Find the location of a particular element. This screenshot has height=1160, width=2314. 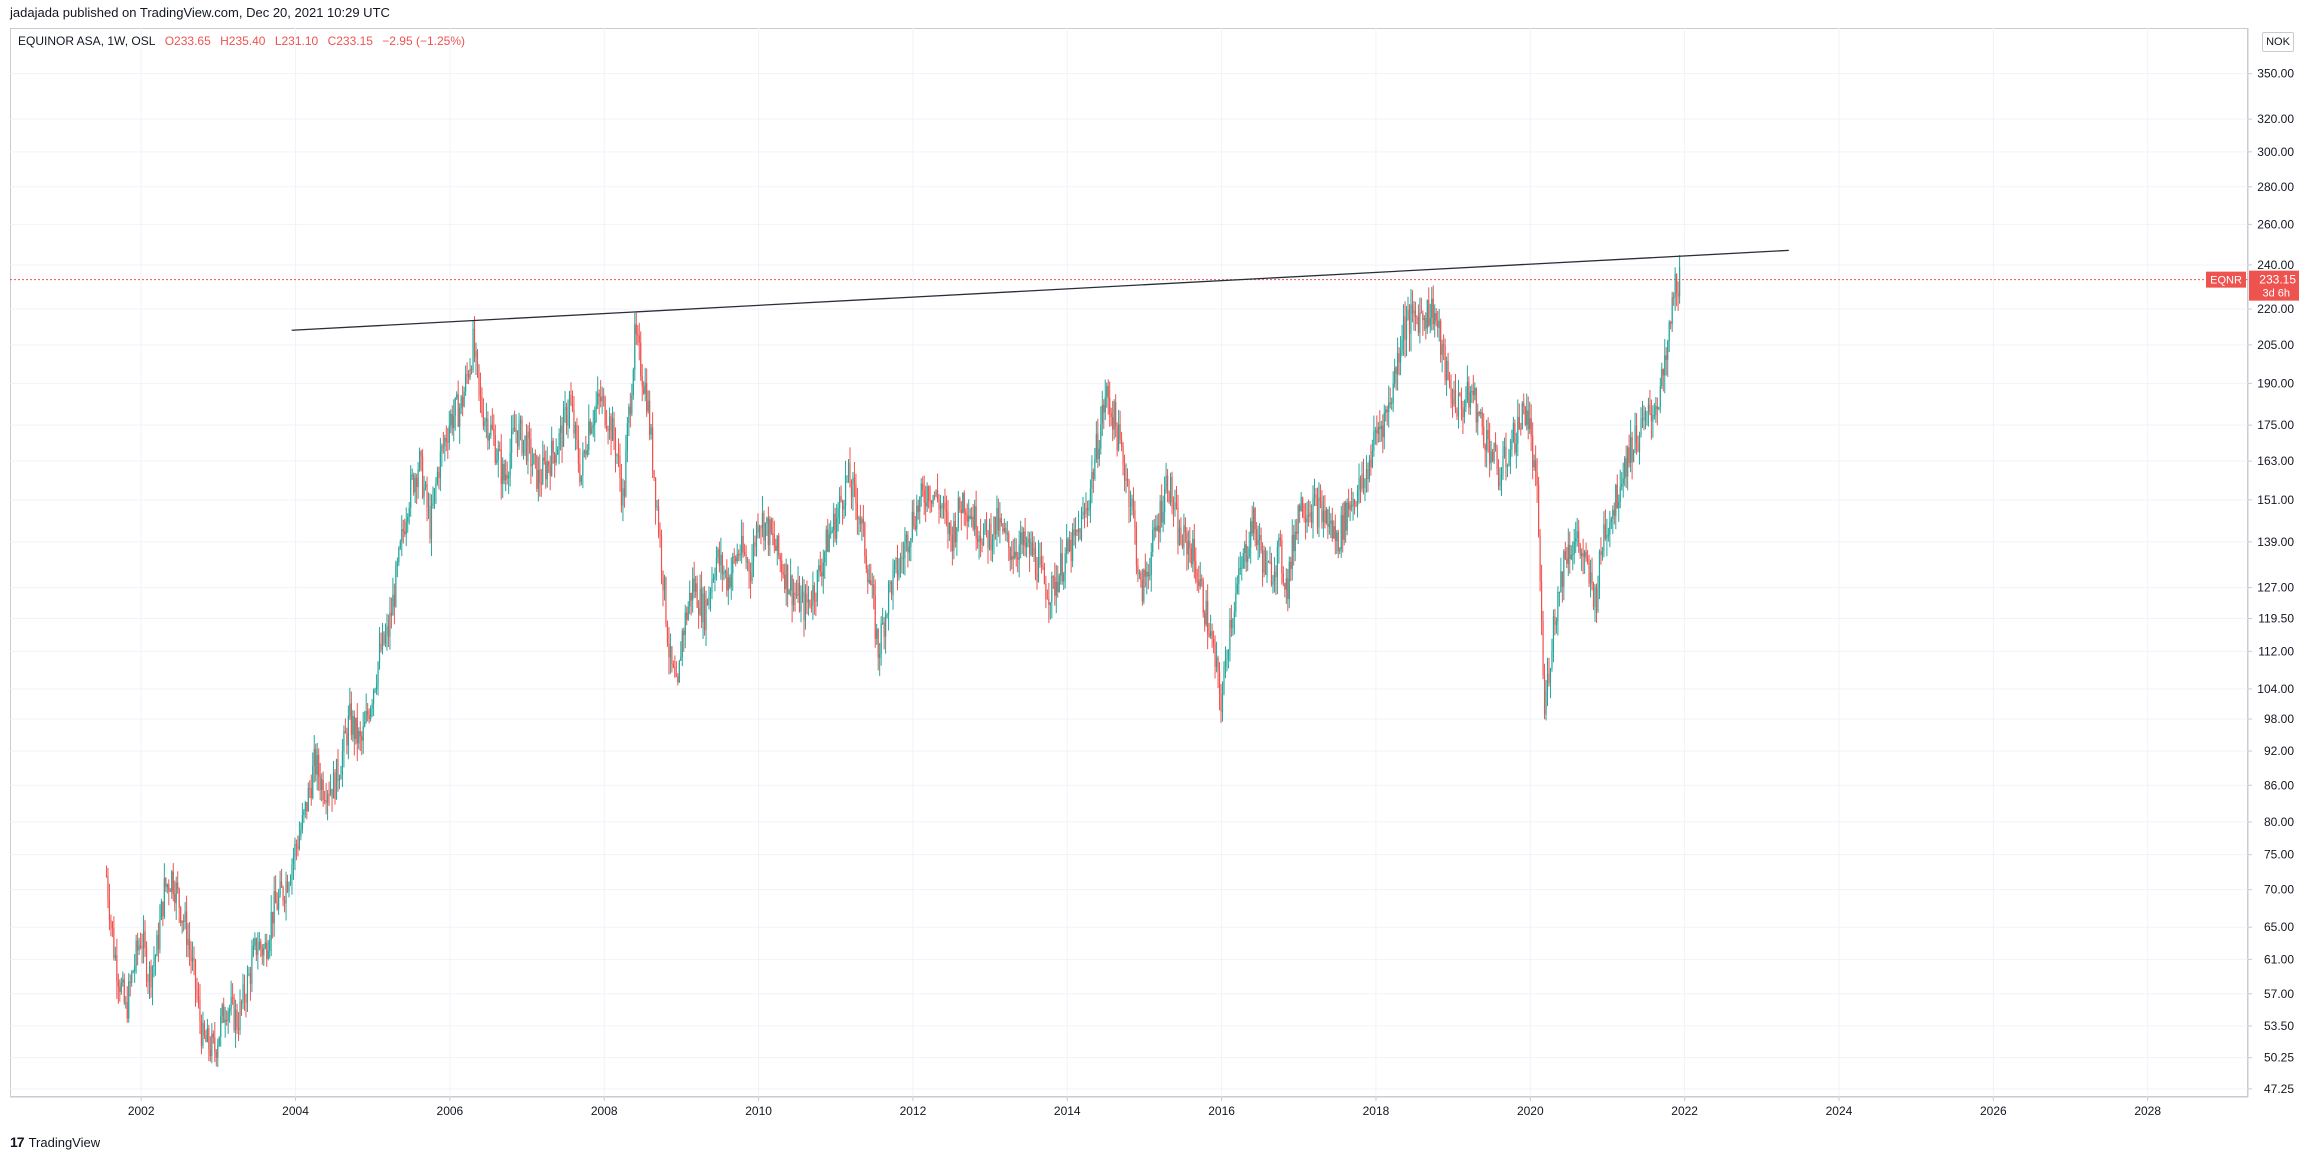

tradingview-logo: 17 TradingView is located at coordinates (55, 1142).